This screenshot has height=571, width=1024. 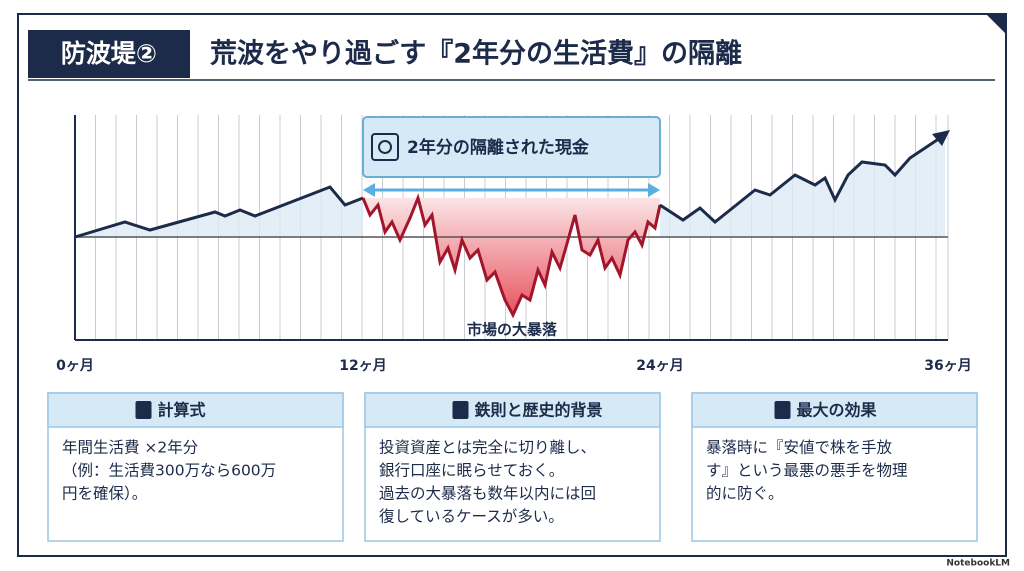 What do you see at coordinates (512, 330) in the screenshot?
I see `crash-label: 市場の大暴落` at bounding box center [512, 330].